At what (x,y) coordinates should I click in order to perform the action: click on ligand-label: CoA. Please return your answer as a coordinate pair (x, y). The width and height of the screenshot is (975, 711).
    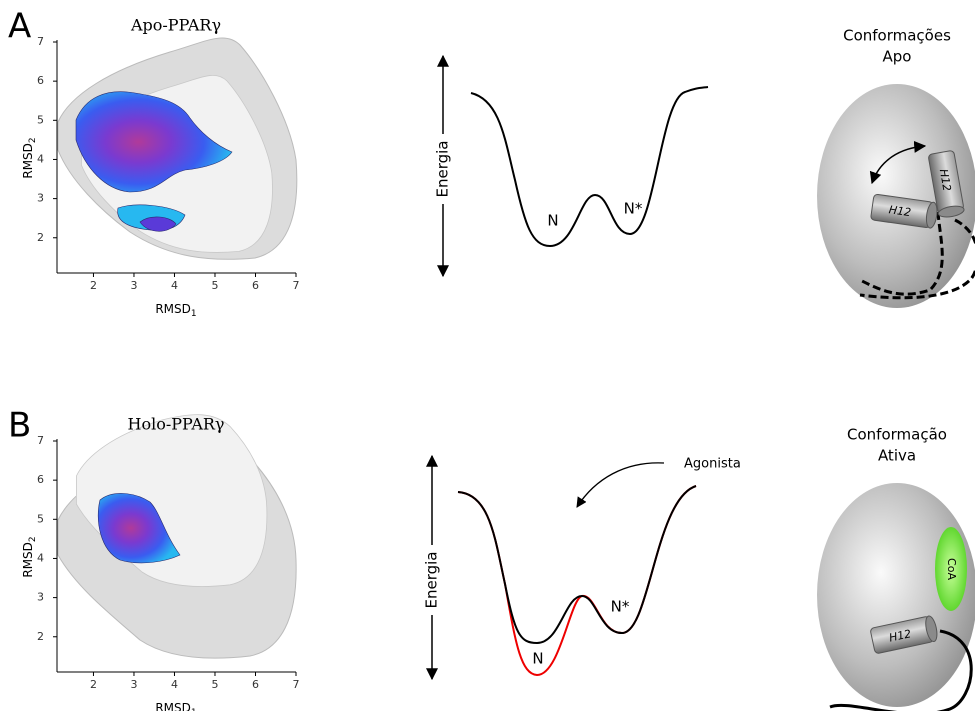
    Looking at the image, I should click on (951, 569).